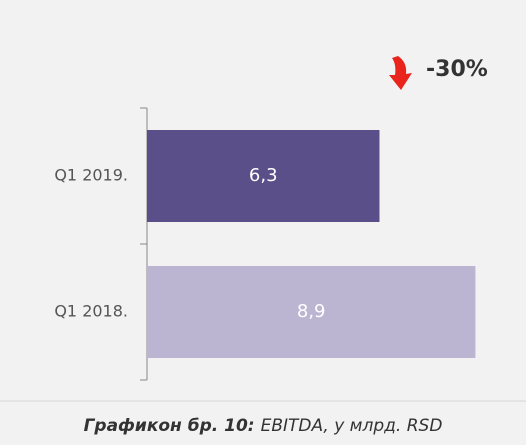  I want to click on value-label: 6,3, so click(263, 175).